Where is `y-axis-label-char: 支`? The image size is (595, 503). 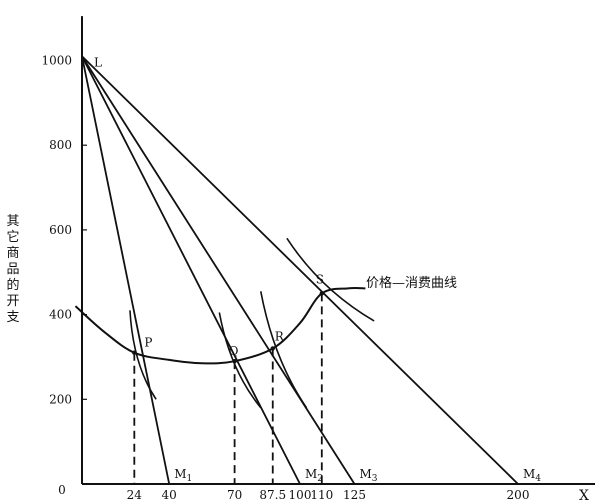 y-axis-label-char: 支 is located at coordinates (13, 317).